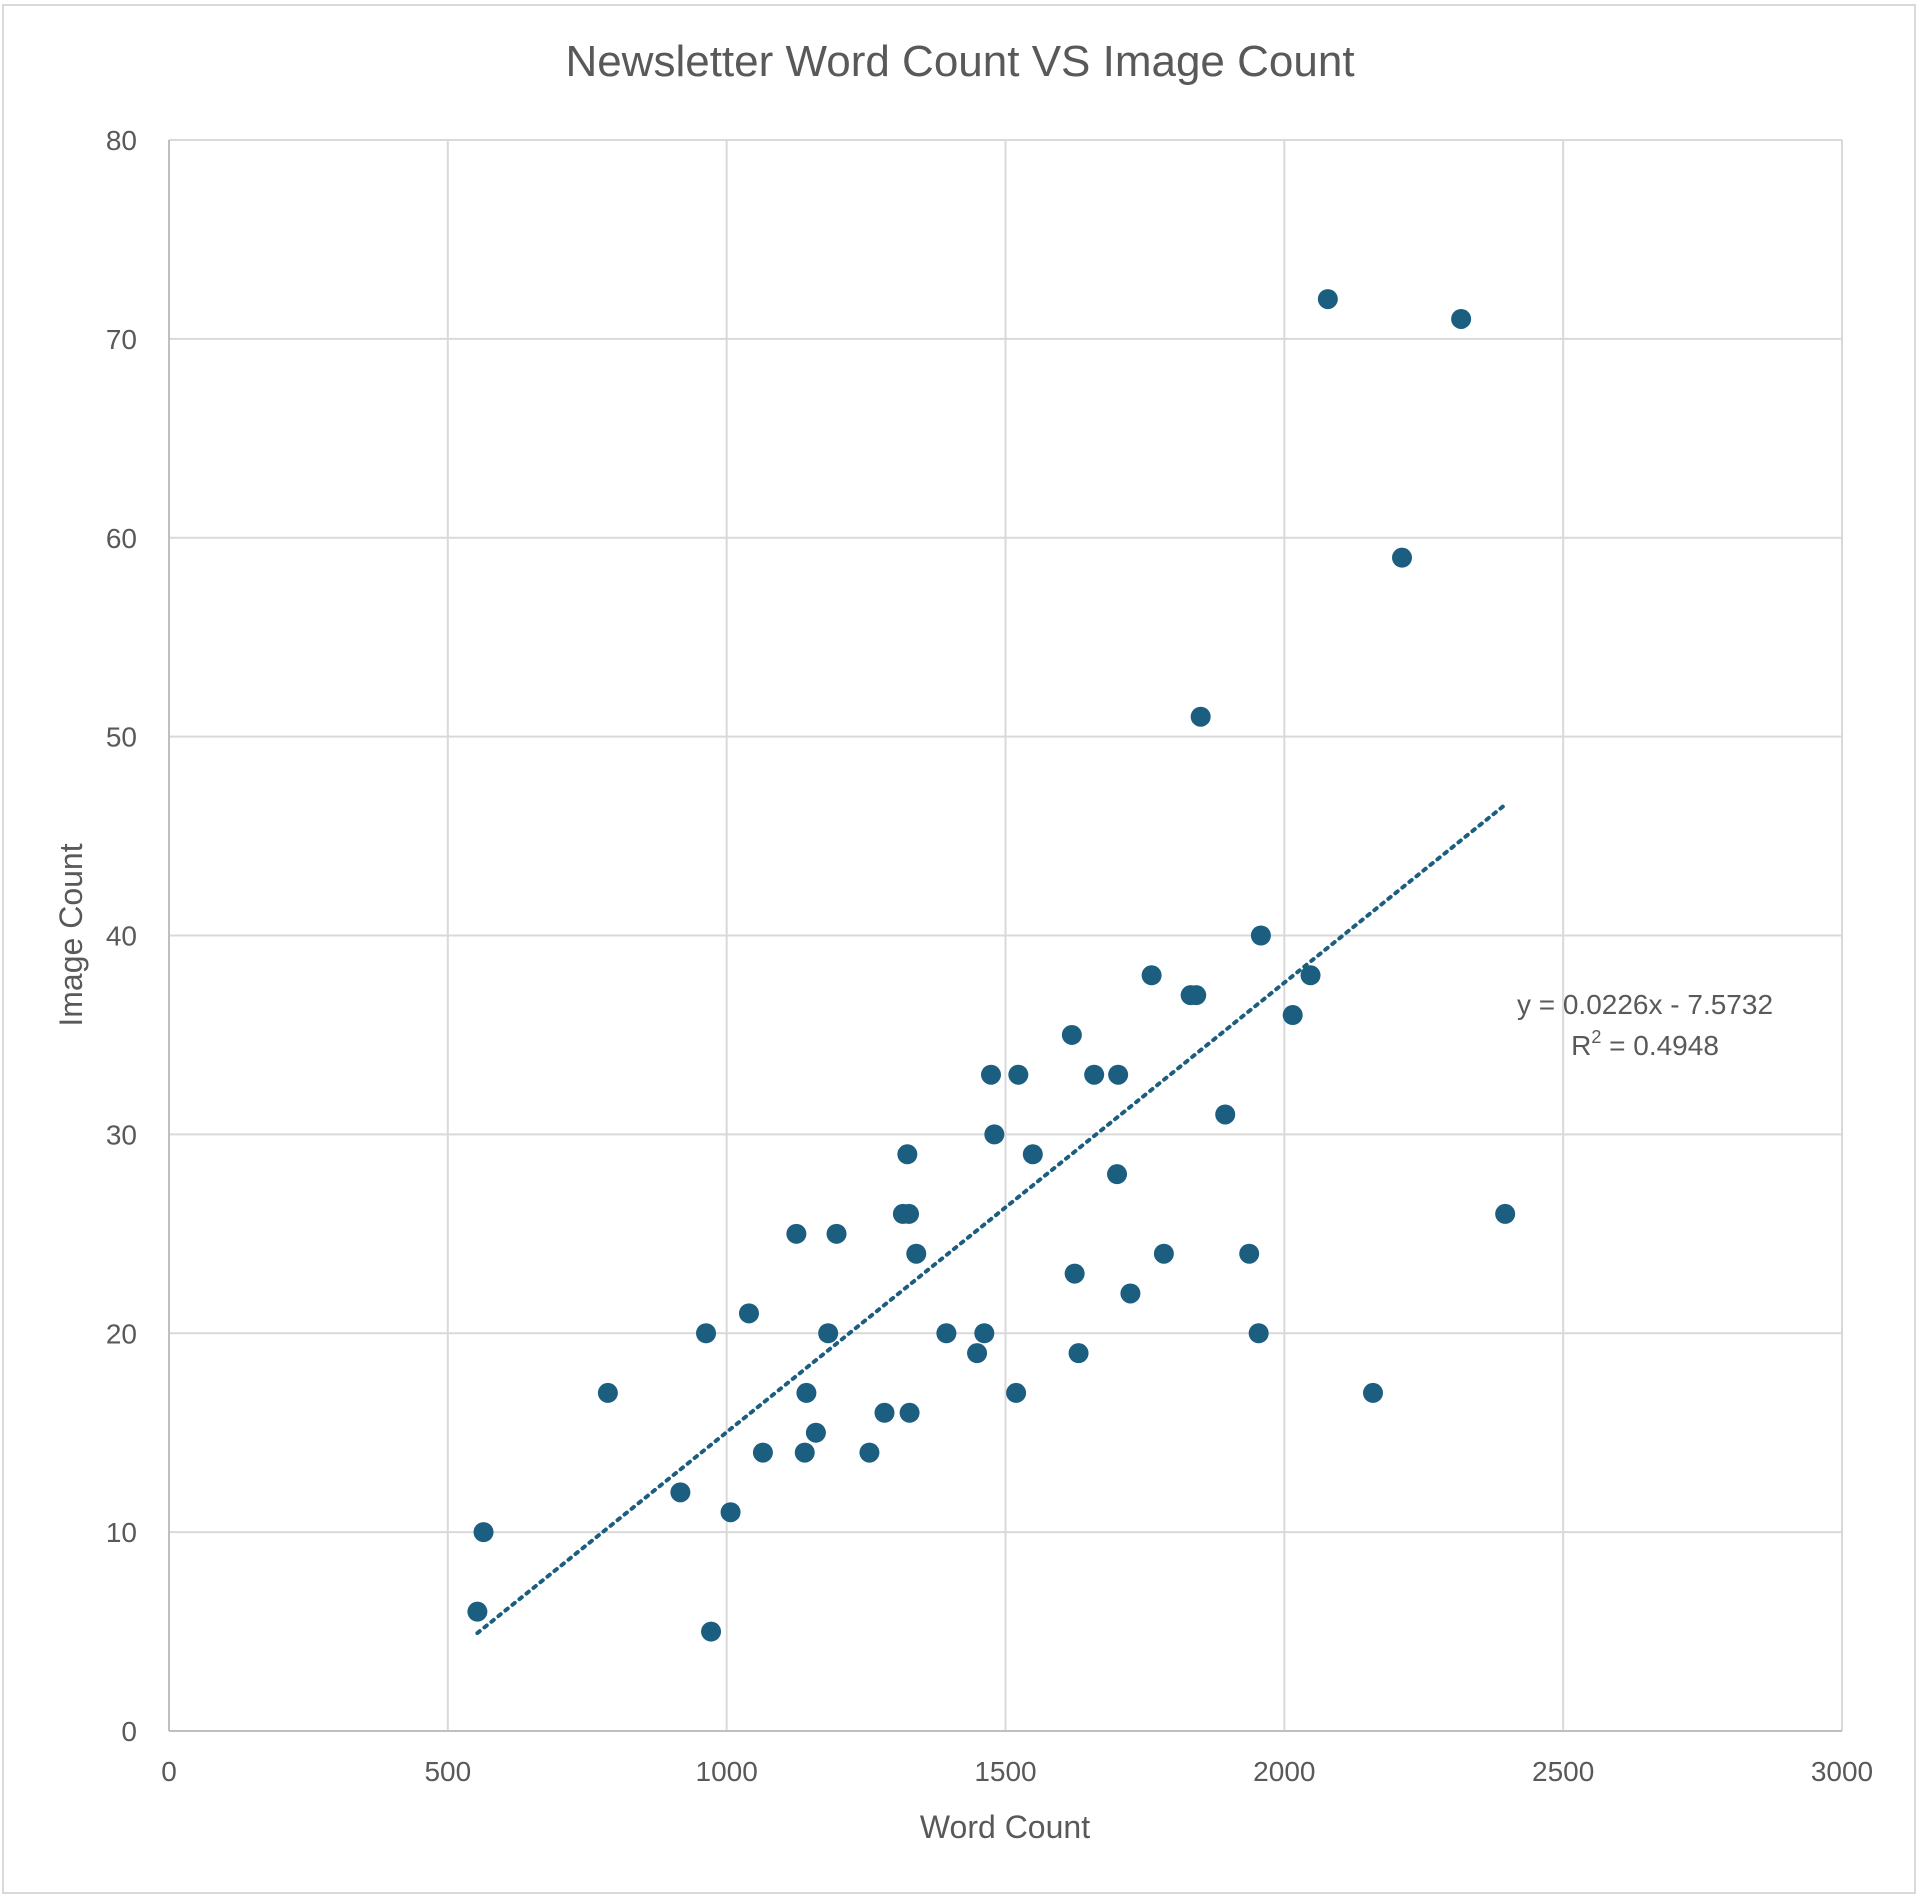 The width and height of the screenshot is (1920, 1898). Describe the element at coordinates (1563, 1771) in the screenshot. I see `x-tick-label: 2500` at that location.